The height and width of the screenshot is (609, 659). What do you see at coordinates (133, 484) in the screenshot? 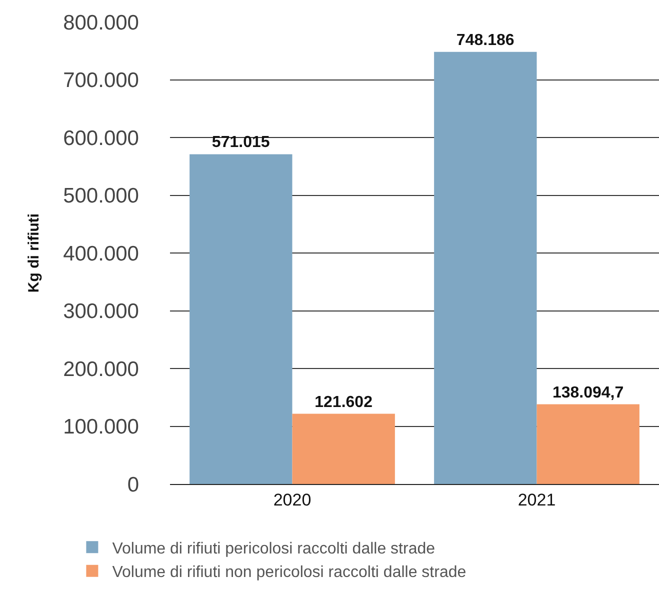
I see `y-tick-label: 0` at bounding box center [133, 484].